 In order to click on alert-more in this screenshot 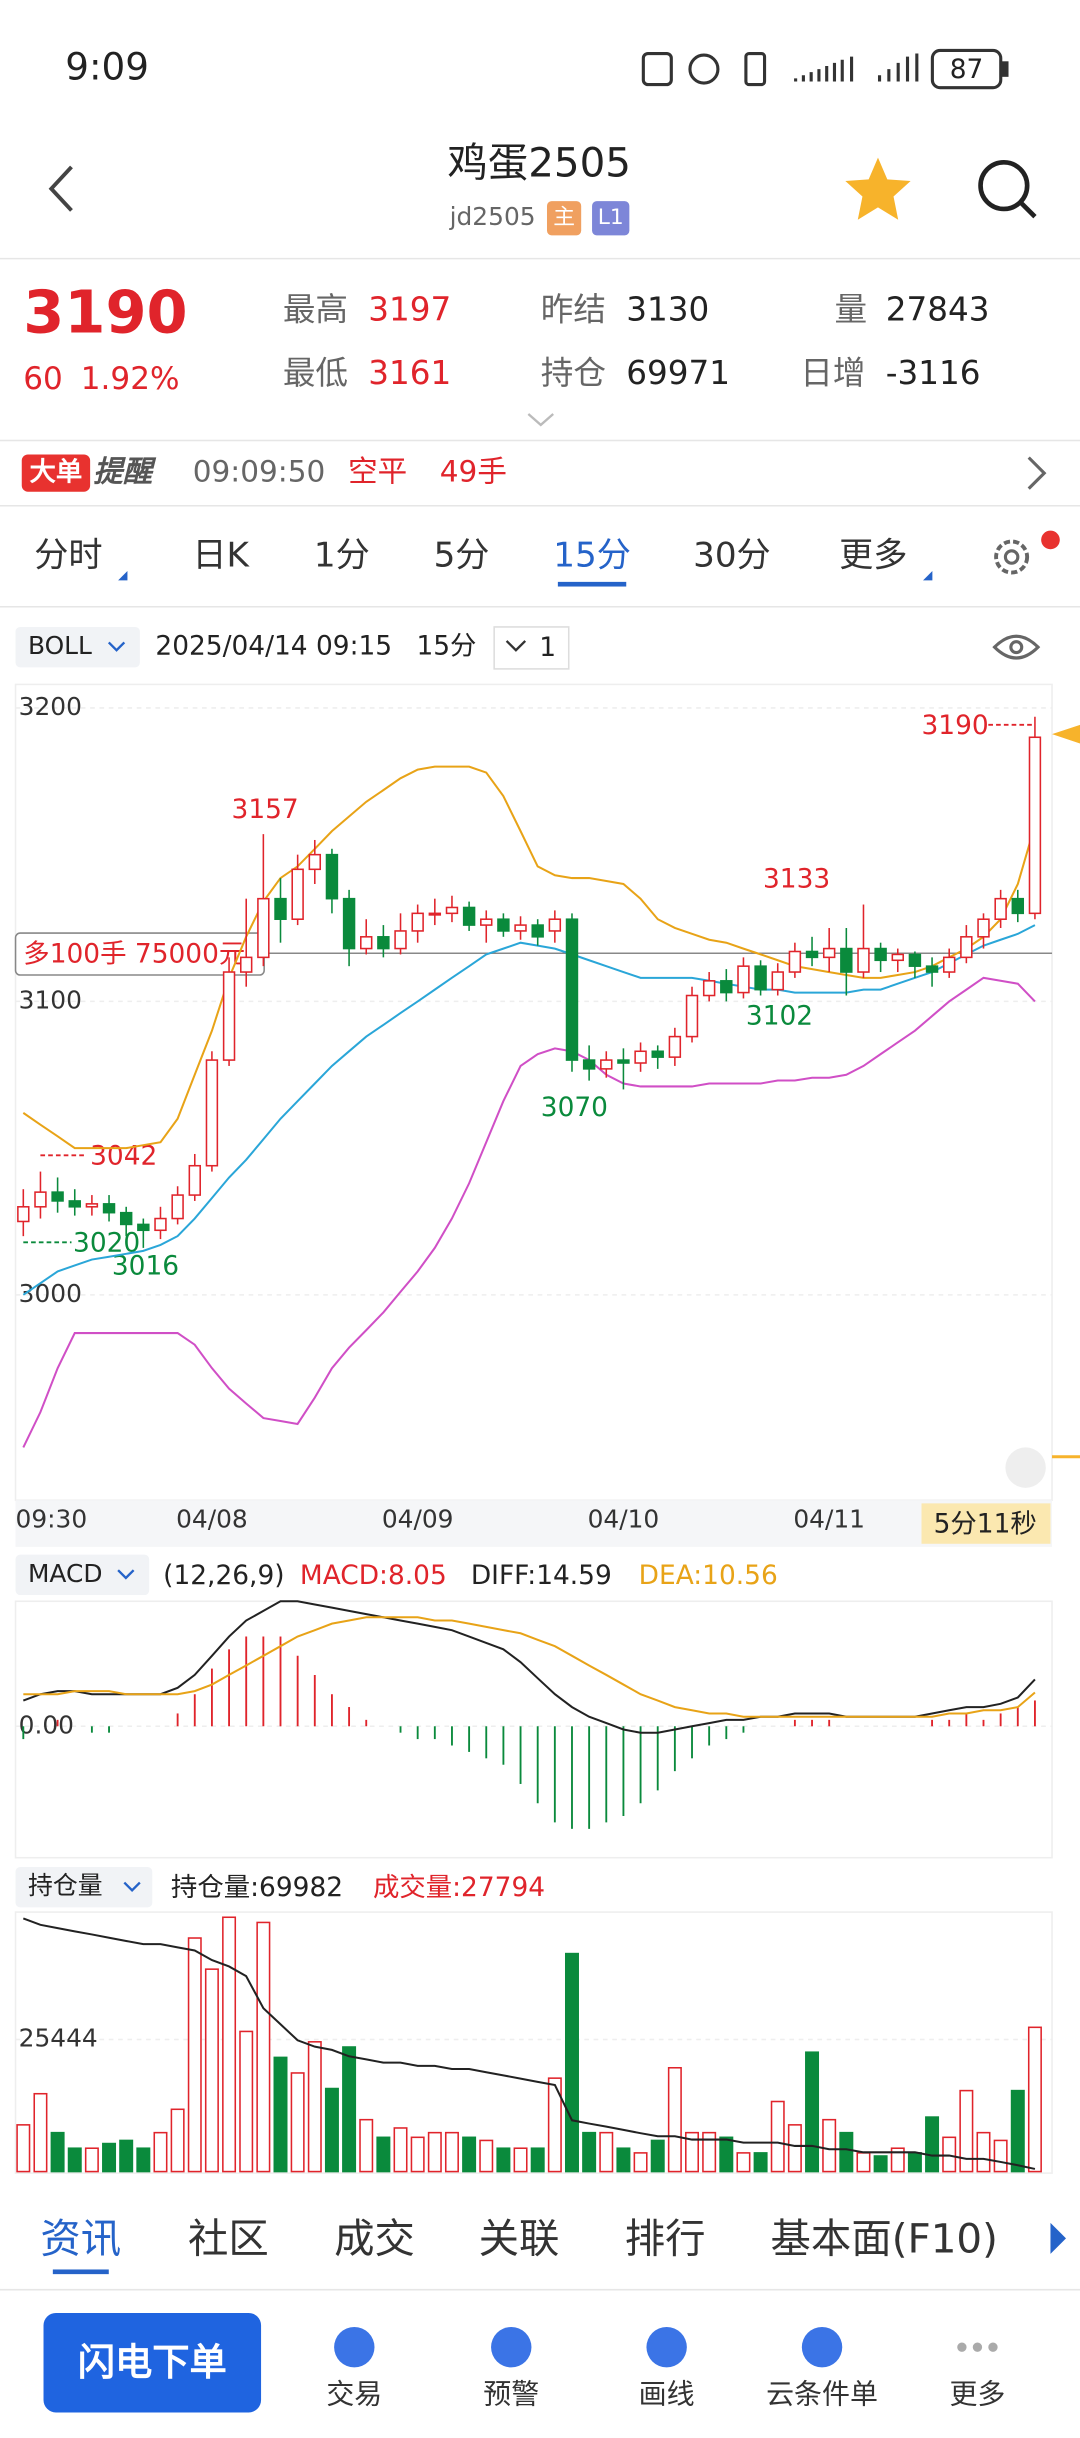, I will do `click(1037, 473)`.